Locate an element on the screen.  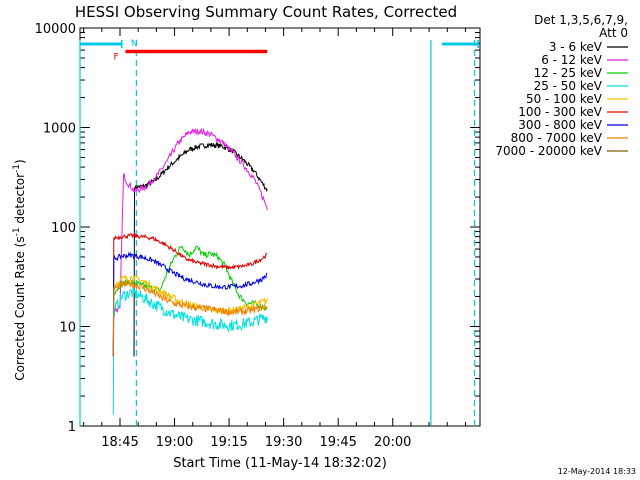
legend-entry-label: 12 - 25 keV is located at coordinates (568, 73).